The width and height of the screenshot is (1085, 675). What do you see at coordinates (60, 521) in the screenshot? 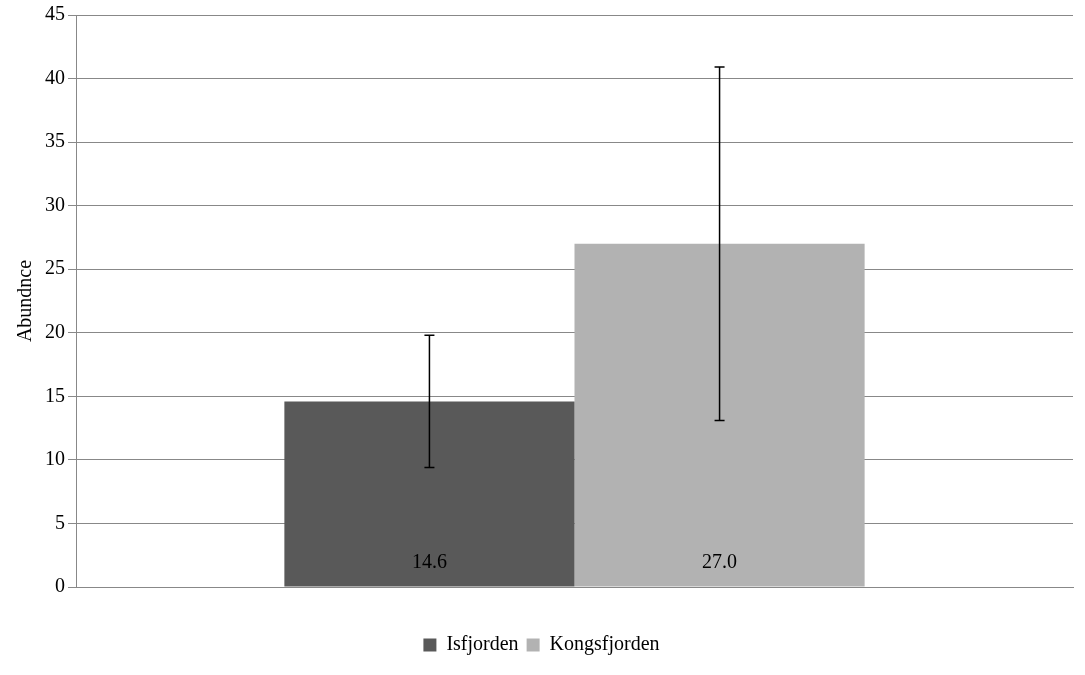
I see `y-tick-label: 5` at bounding box center [60, 521].